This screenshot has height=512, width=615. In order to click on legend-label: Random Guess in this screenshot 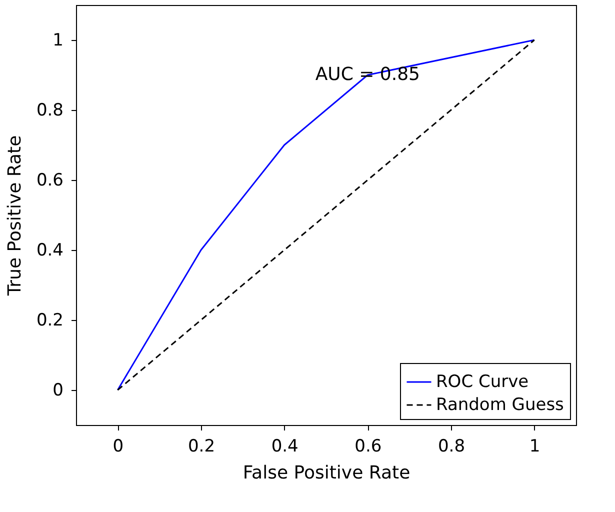, I will do `click(500, 405)`.